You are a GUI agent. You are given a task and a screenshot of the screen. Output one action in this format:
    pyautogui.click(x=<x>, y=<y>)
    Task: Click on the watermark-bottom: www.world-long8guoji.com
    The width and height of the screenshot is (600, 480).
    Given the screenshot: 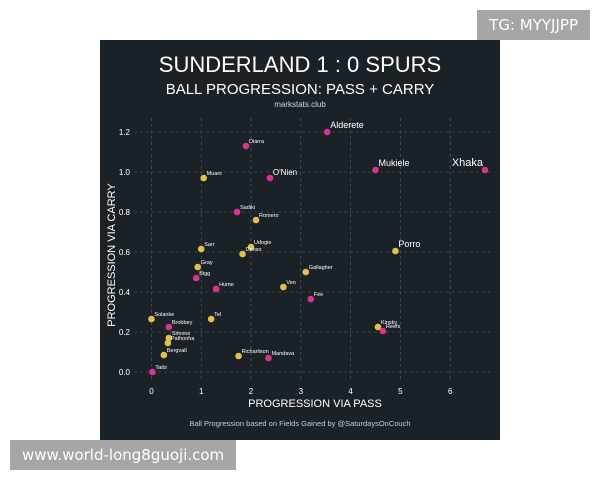 What is the action you would take?
    pyautogui.click(x=123, y=455)
    